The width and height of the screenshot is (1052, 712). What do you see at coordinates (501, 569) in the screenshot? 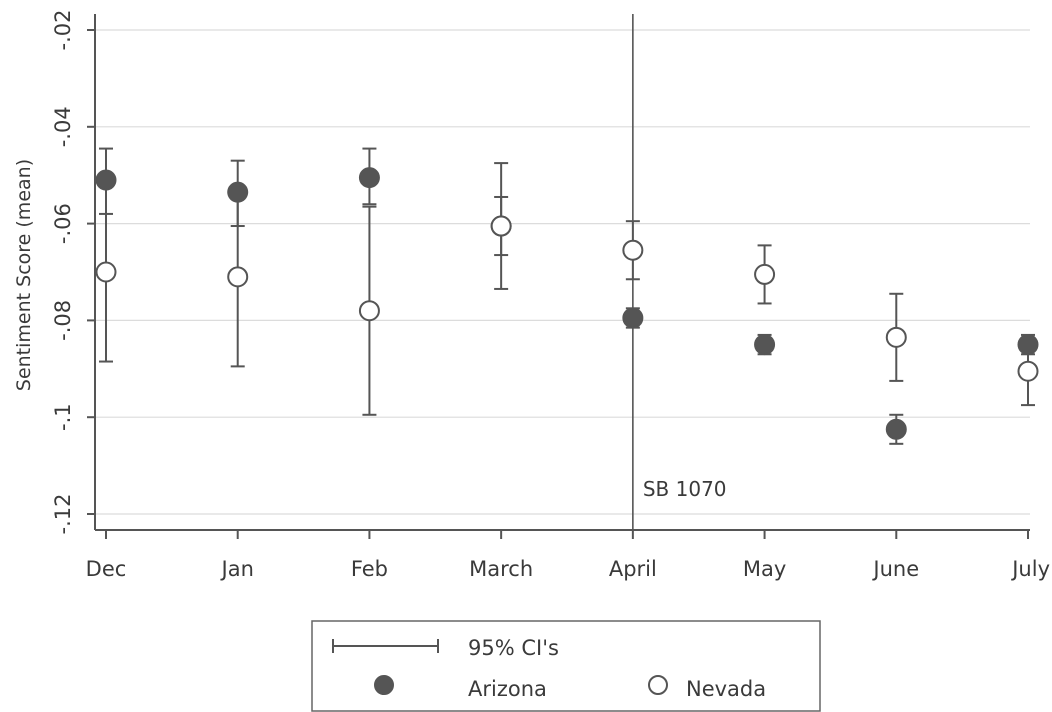
I see `x-tick-label: March` at bounding box center [501, 569].